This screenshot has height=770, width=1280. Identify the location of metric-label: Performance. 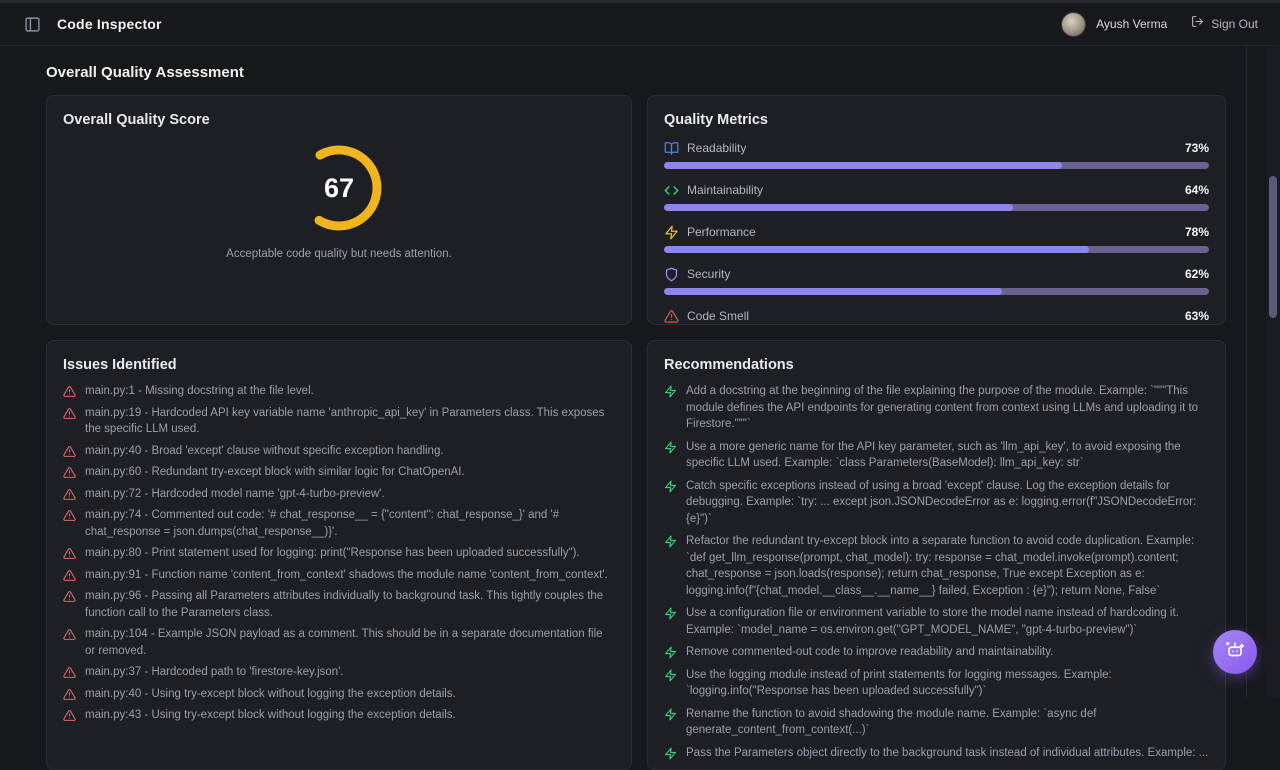
(721, 232).